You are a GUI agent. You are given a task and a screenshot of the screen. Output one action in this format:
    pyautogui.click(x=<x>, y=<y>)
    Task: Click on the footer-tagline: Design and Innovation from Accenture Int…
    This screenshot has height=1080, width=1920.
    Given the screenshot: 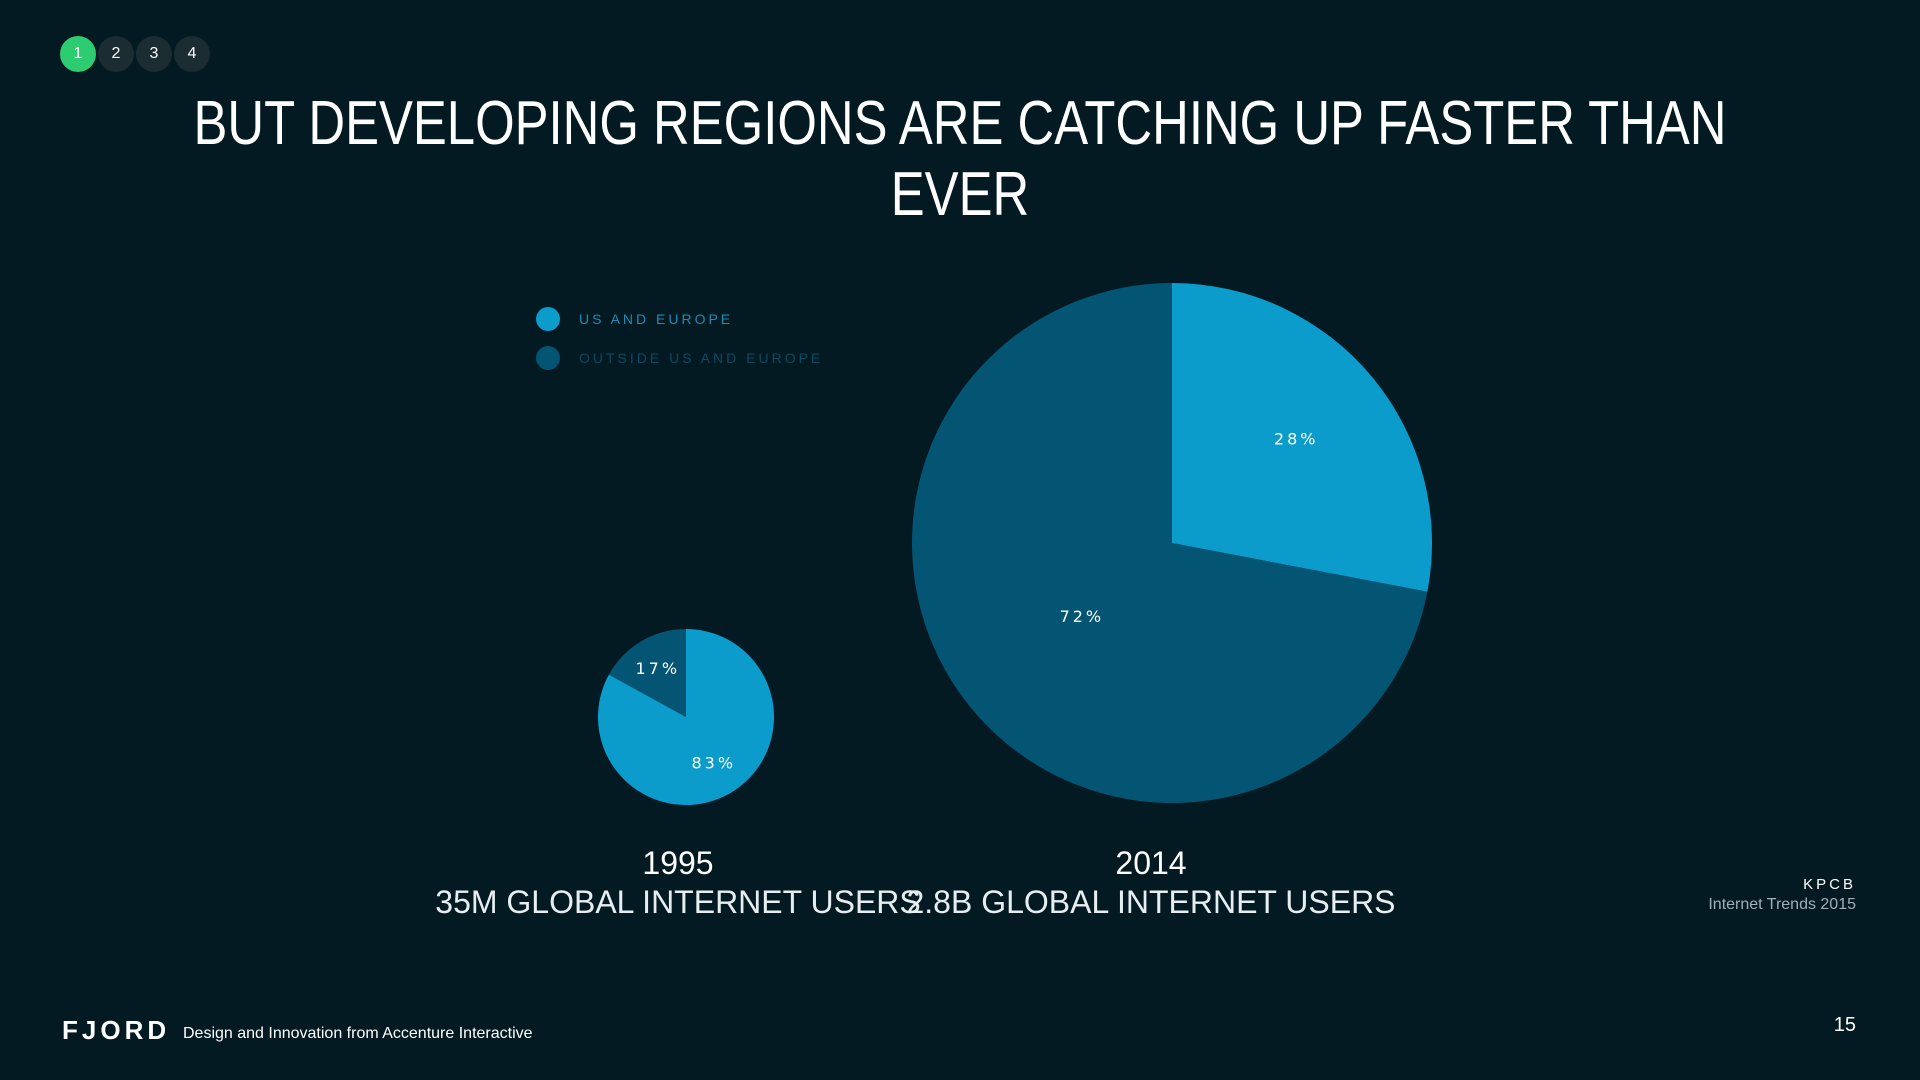 What is the action you would take?
    pyautogui.click(x=358, y=1033)
    